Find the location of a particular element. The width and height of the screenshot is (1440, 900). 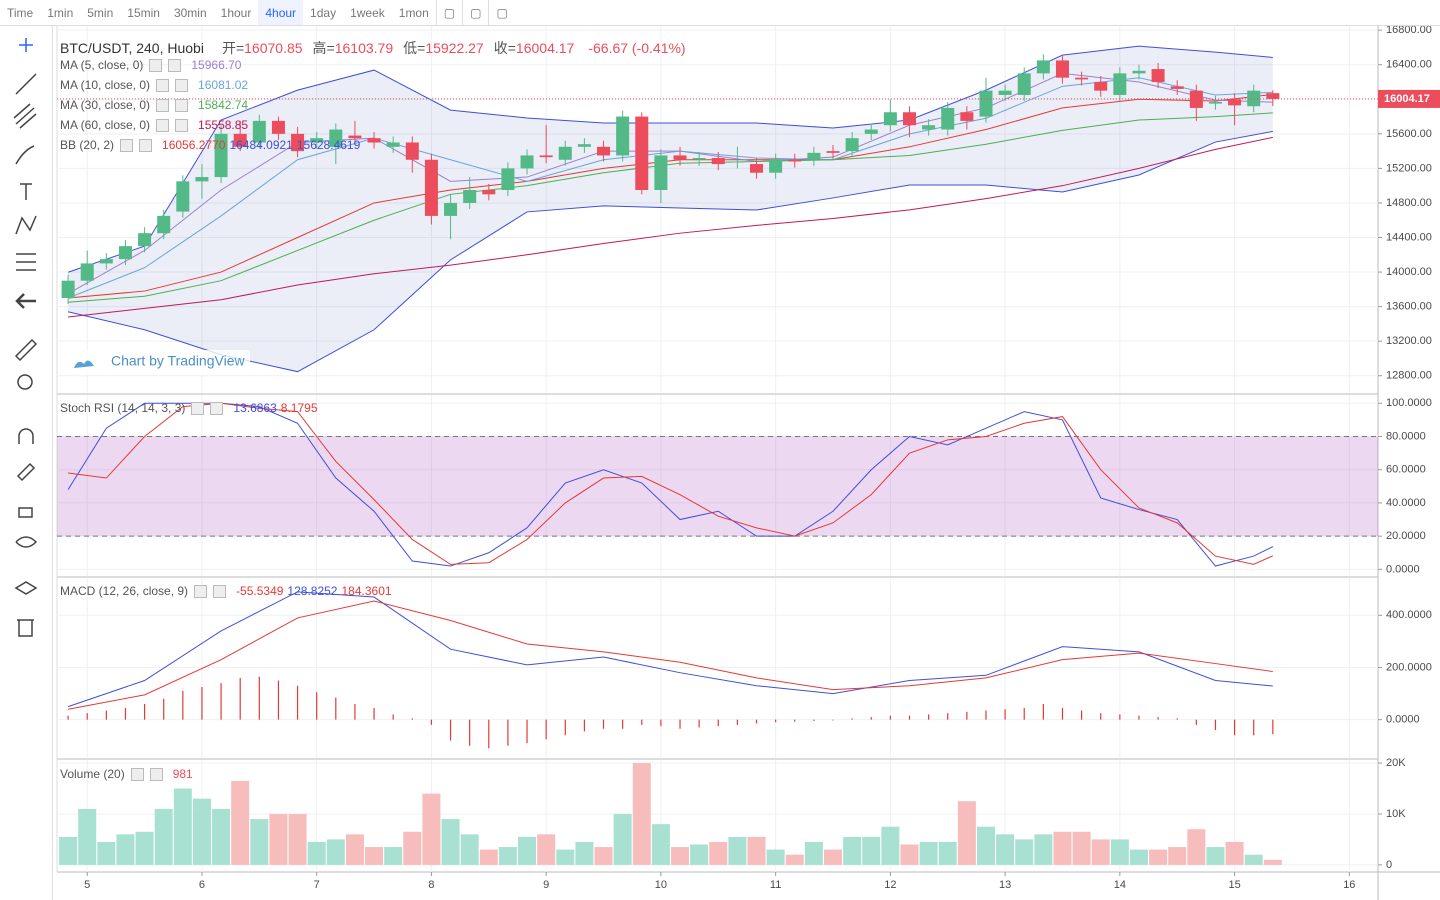

fib-icon is located at coordinates (25, 116).